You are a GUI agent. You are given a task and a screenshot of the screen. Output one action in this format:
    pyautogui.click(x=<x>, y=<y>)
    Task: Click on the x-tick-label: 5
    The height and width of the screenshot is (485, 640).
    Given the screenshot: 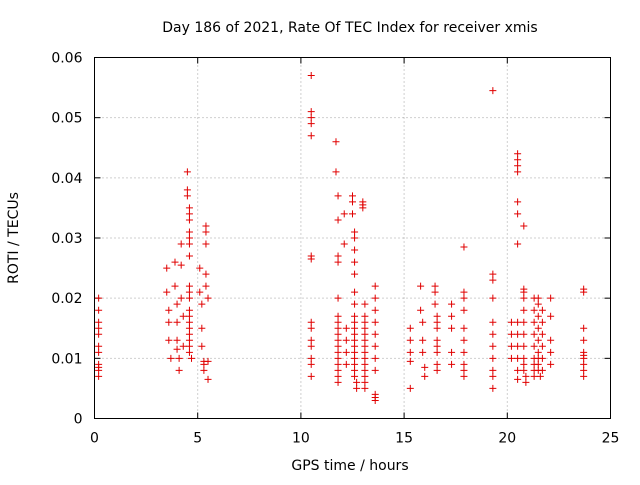 What is the action you would take?
    pyautogui.click(x=197, y=439)
    